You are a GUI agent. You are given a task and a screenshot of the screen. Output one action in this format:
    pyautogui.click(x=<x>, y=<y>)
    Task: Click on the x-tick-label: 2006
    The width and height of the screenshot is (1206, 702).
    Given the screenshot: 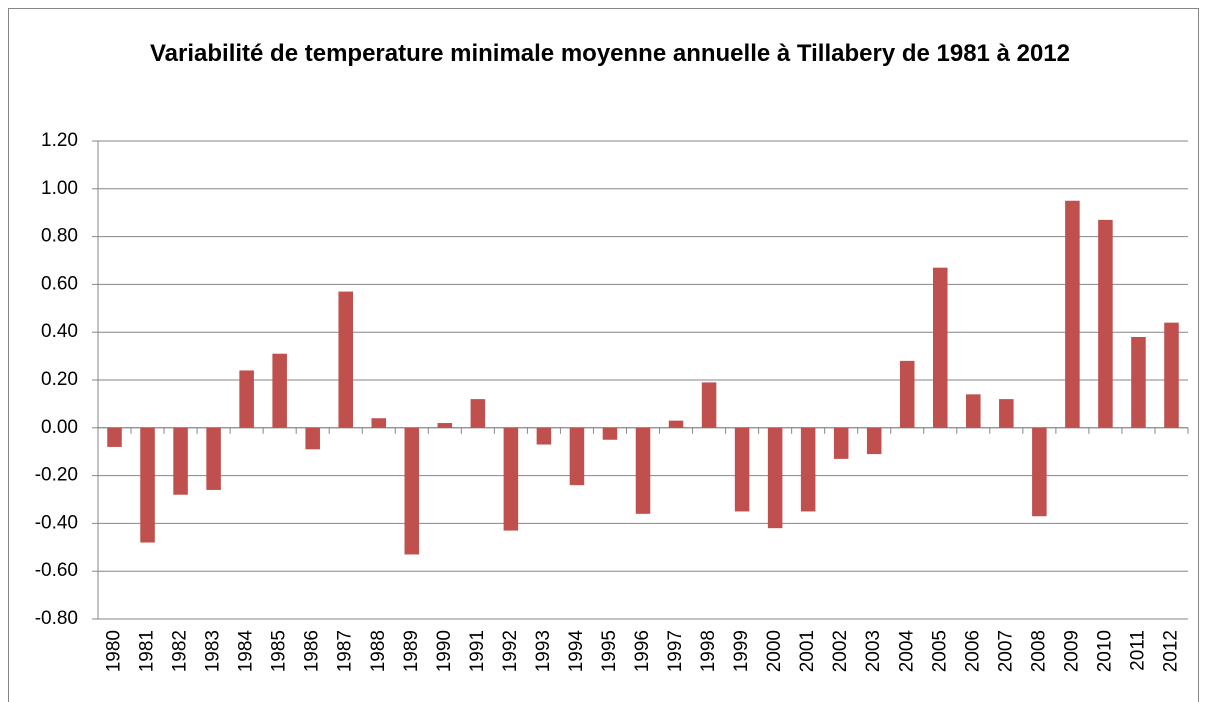 What is the action you would take?
    pyautogui.click(x=972, y=651)
    